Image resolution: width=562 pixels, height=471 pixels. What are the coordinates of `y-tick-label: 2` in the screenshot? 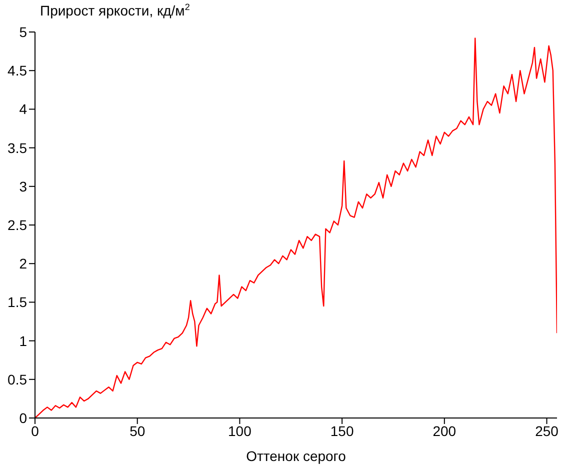 It's located at (23, 264).